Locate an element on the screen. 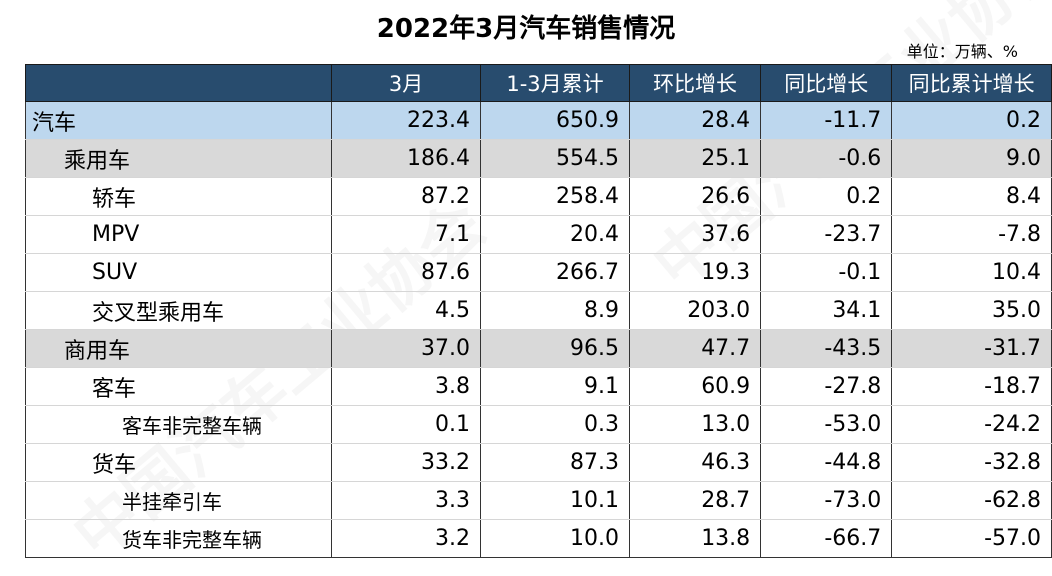 This screenshot has width=1052, height=576. cell-march: 3.2 is located at coordinates (406, 538).